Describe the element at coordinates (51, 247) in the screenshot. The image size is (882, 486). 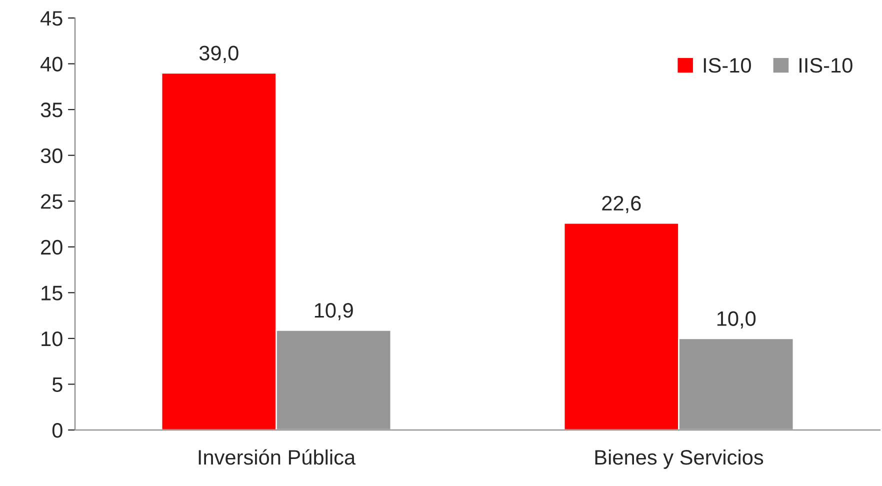
I see `y-tick-label: 20` at that location.